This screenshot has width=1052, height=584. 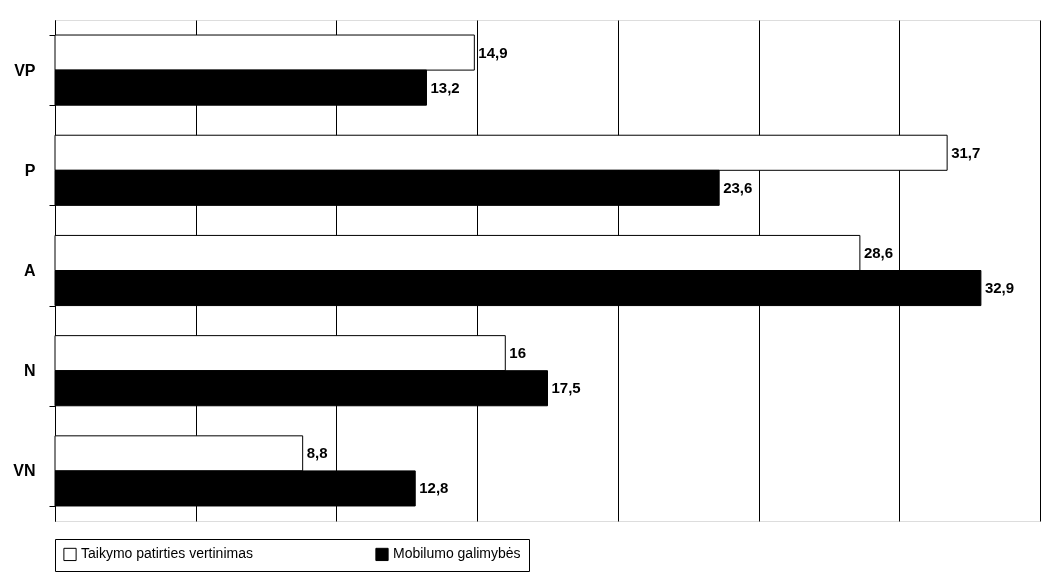 What do you see at coordinates (434, 488) in the screenshot?
I see `data-label: 12,8` at bounding box center [434, 488].